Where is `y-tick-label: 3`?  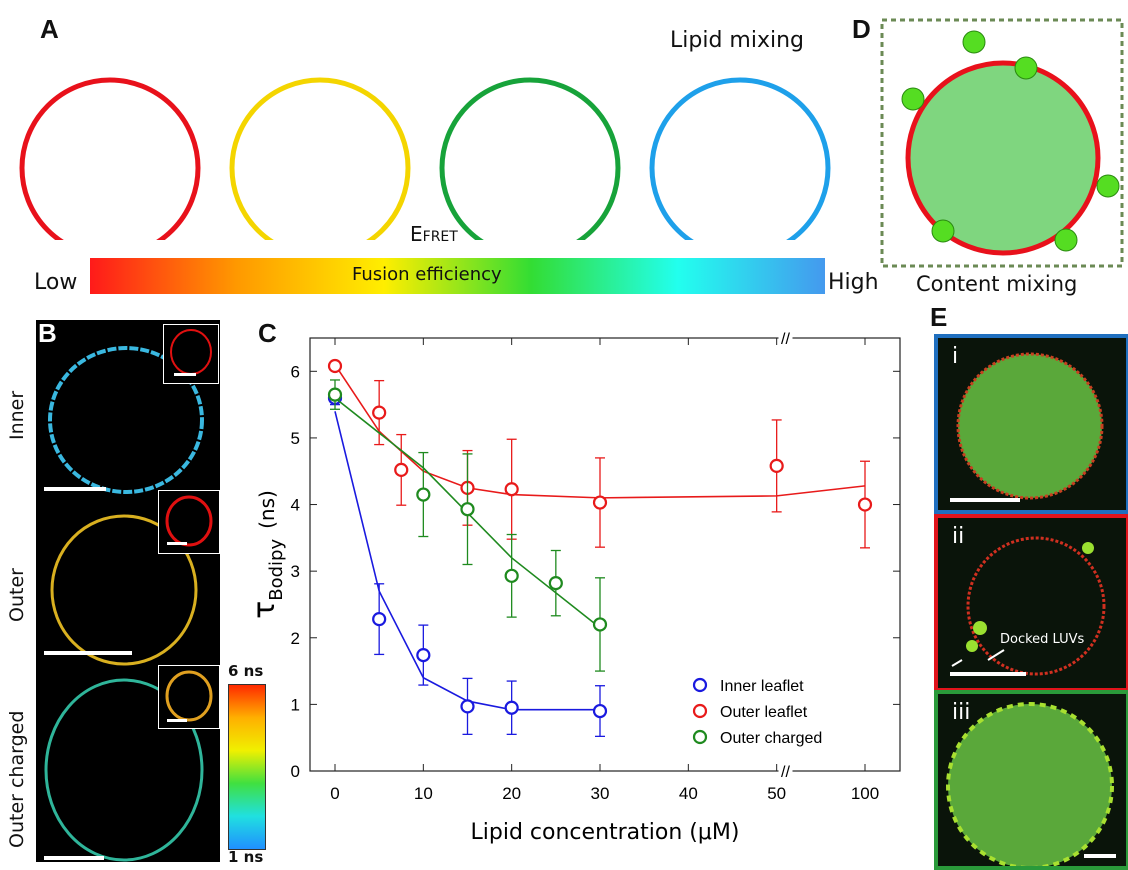 y-tick-label: 3 is located at coordinates (295, 571).